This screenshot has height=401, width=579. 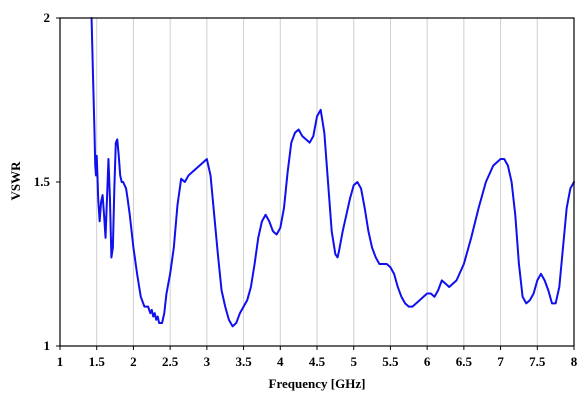 What do you see at coordinates (537, 361) in the screenshot?
I see `x-tick-label: 7.5` at bounding box center [537, 361].